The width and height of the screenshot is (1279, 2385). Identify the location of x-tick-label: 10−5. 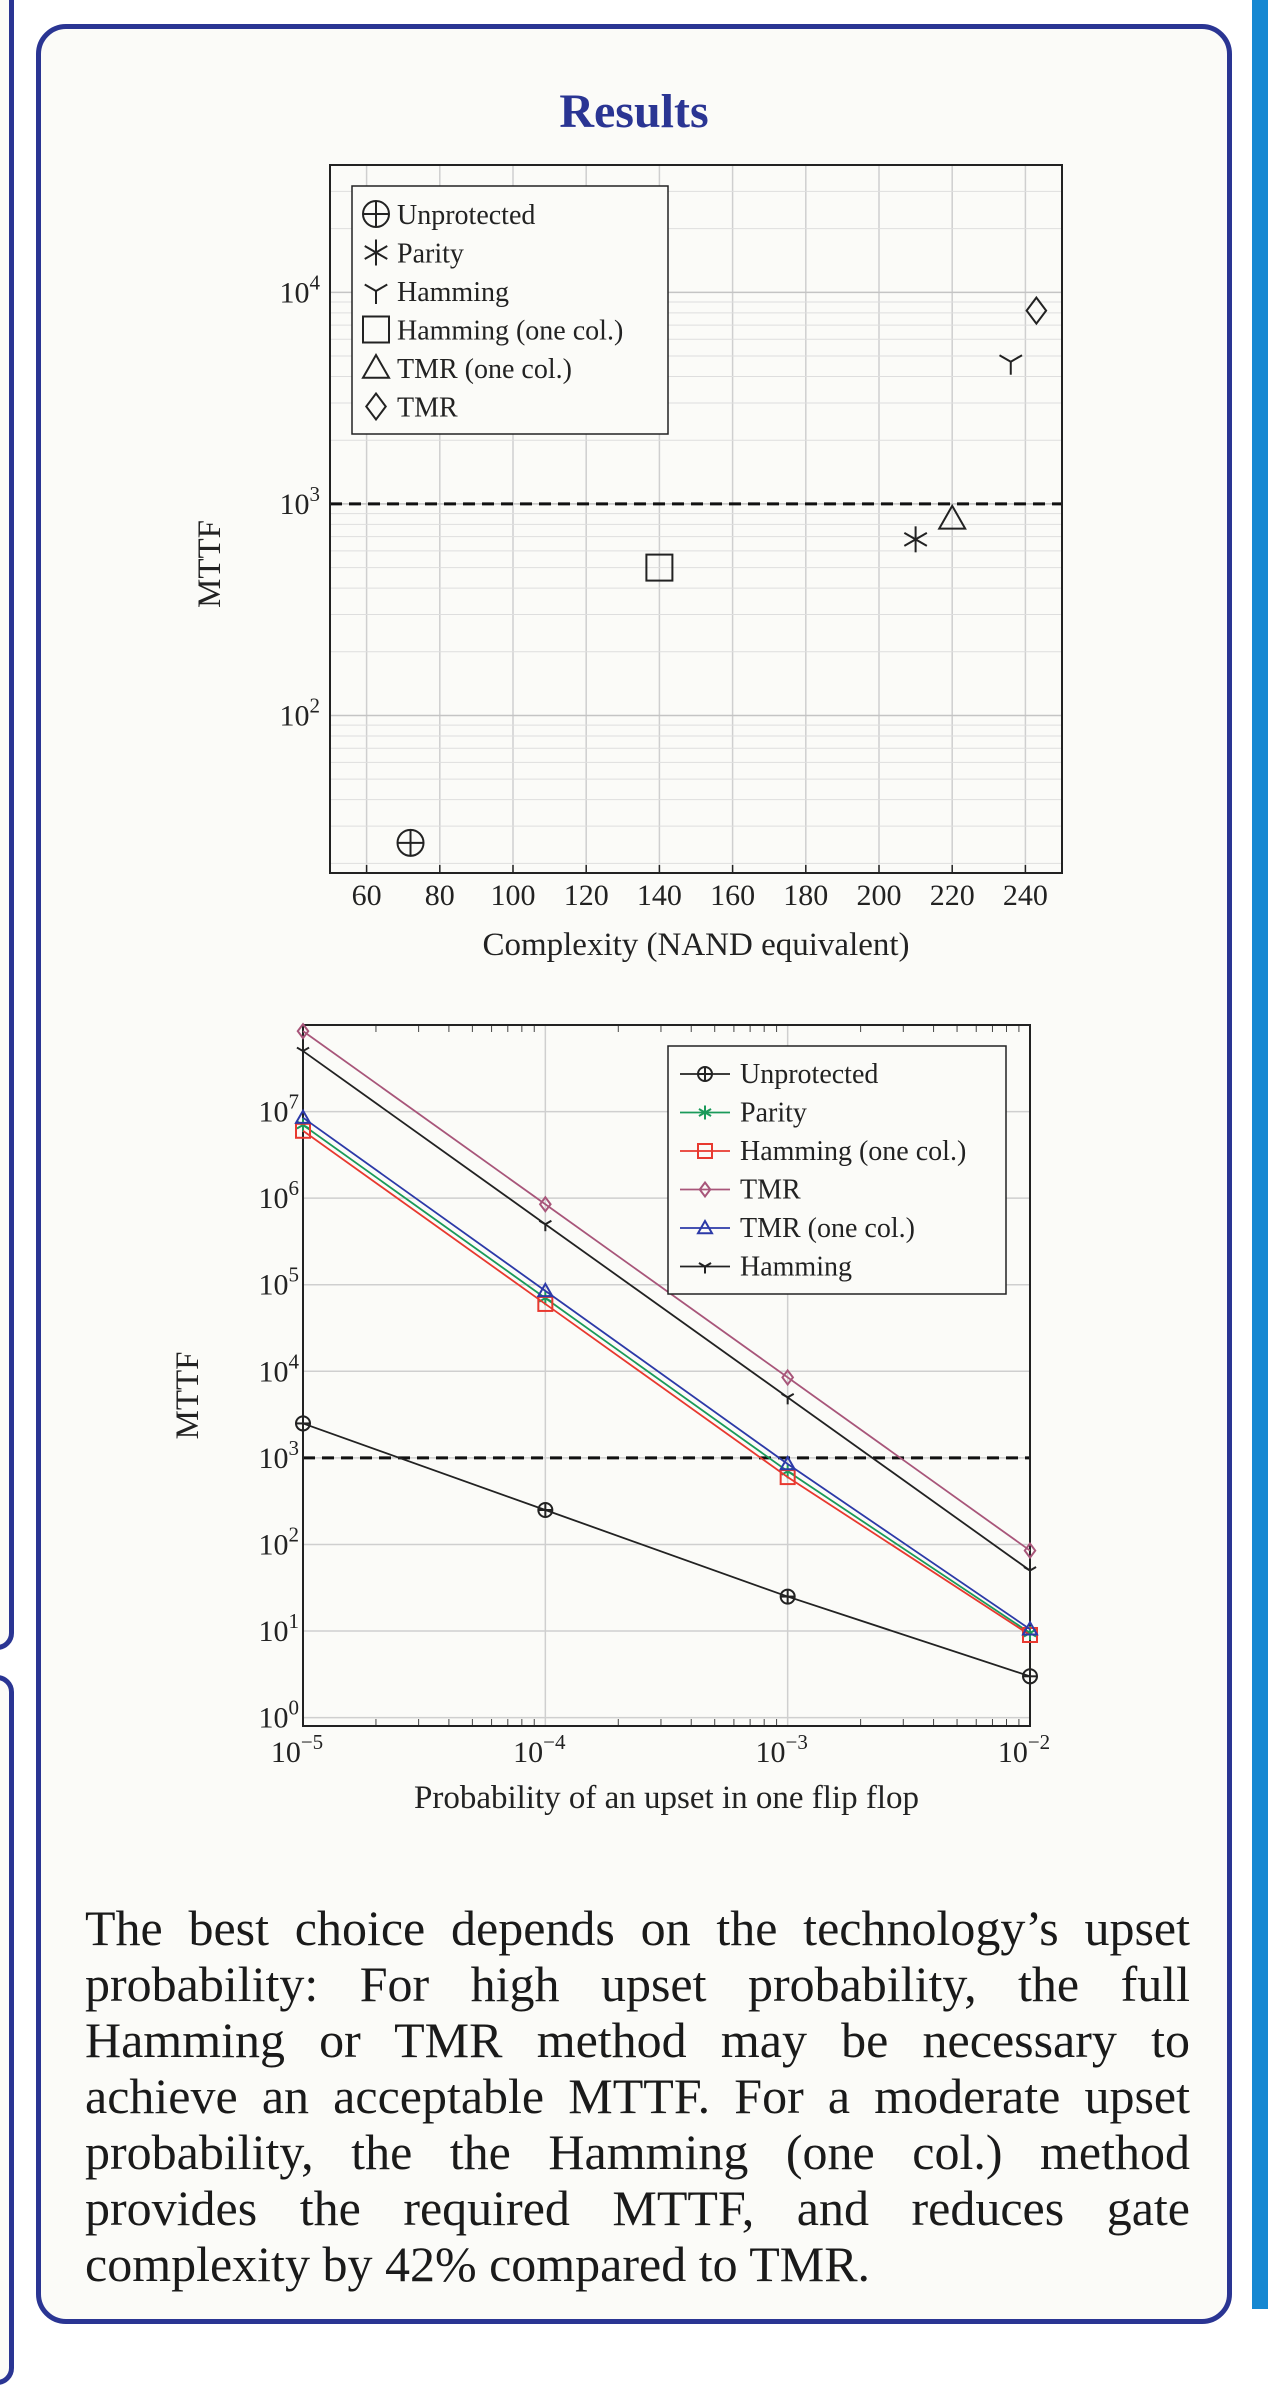
(297, 1749).